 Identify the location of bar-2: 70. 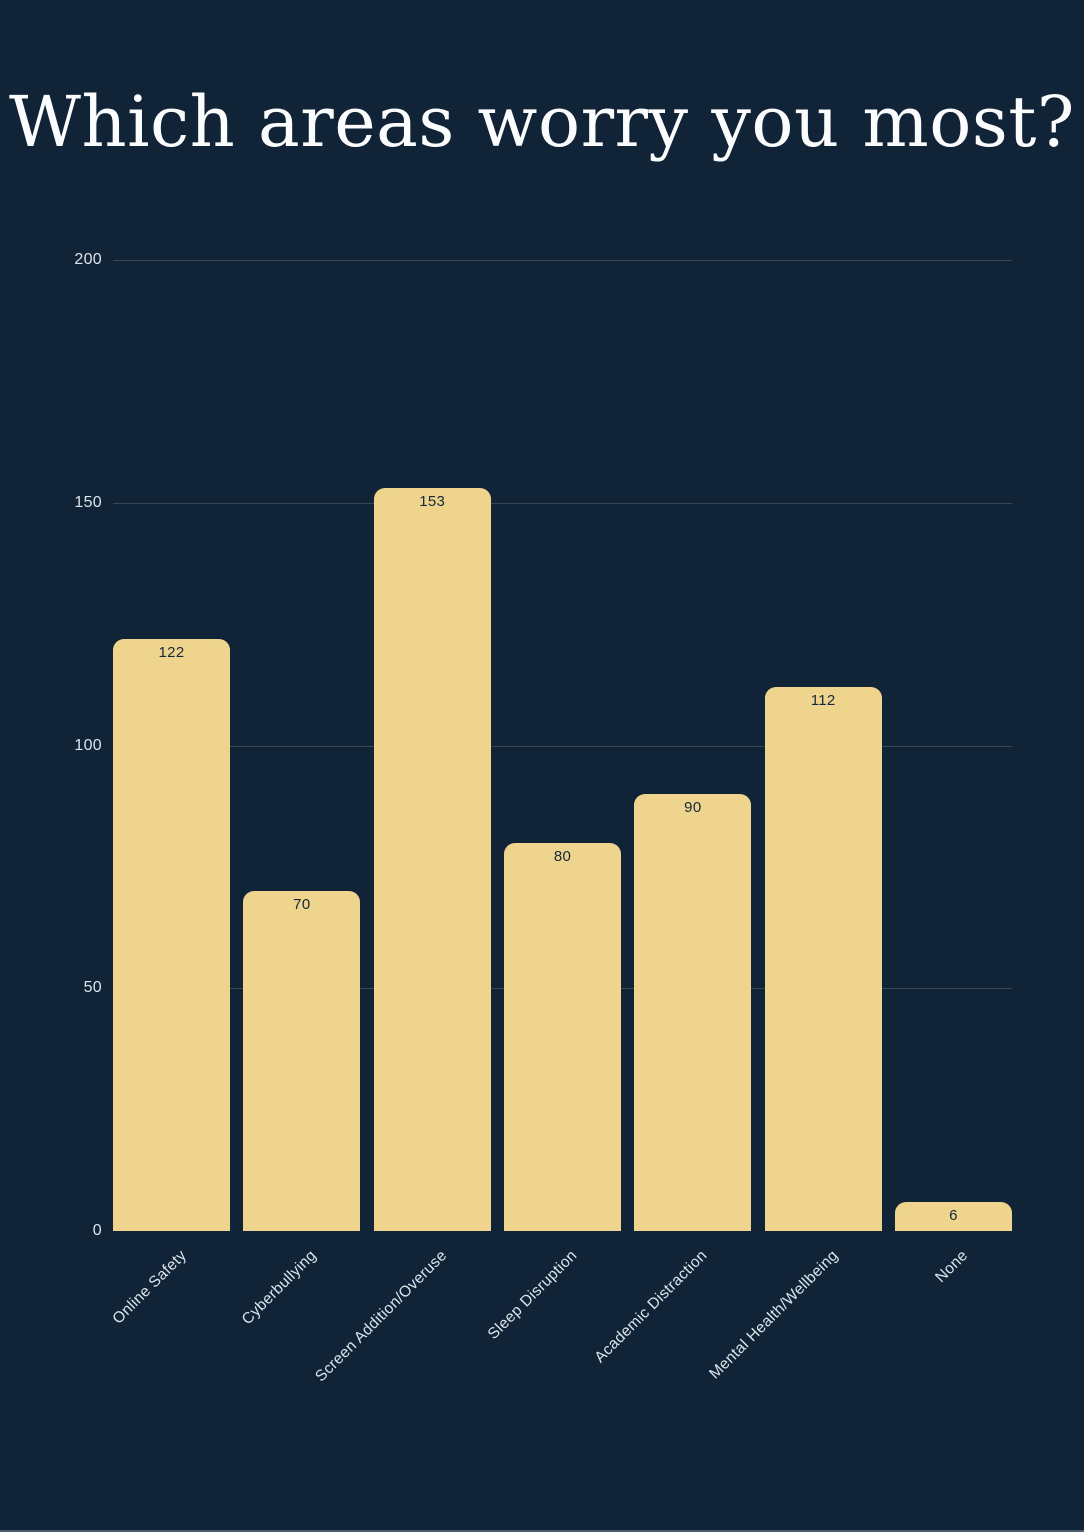
(302, 1061).